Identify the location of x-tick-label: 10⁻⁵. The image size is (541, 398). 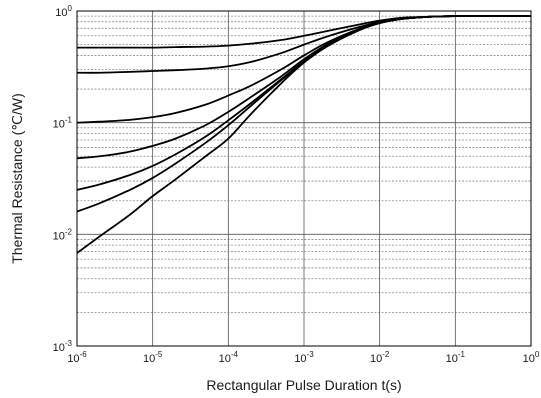
(153, 357).